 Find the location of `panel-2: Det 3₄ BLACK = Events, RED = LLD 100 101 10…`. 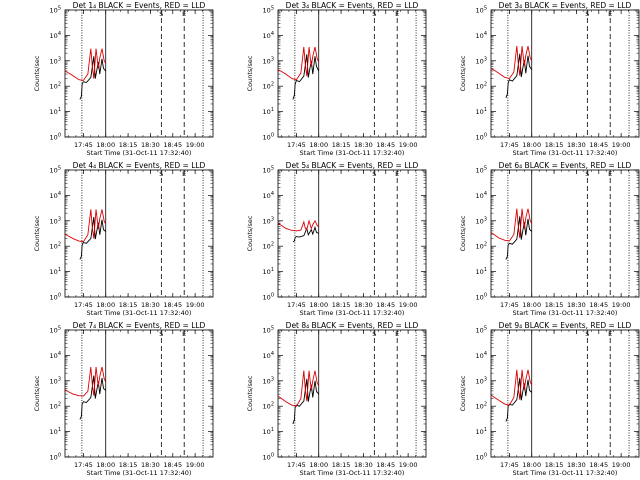

panel-2: Det 3₄ BLACK = Events, RED = LLD 100 101 10… is located at coordinates (336, 79).